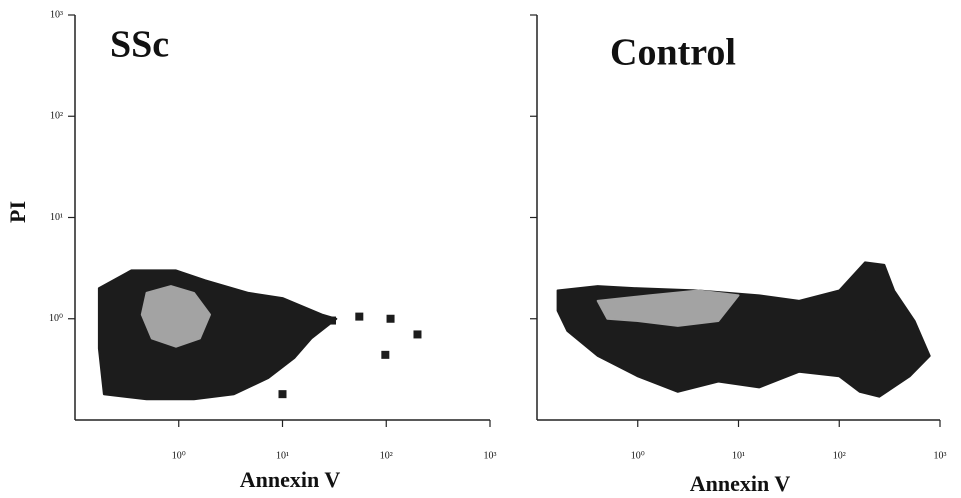 Image resolution: width=961 pixels, height=498 pixels. What do you see at coordinates (56, 217) in the screenshot?
I see `y-tick-label: 10¹` at bounding box center [56, 217].